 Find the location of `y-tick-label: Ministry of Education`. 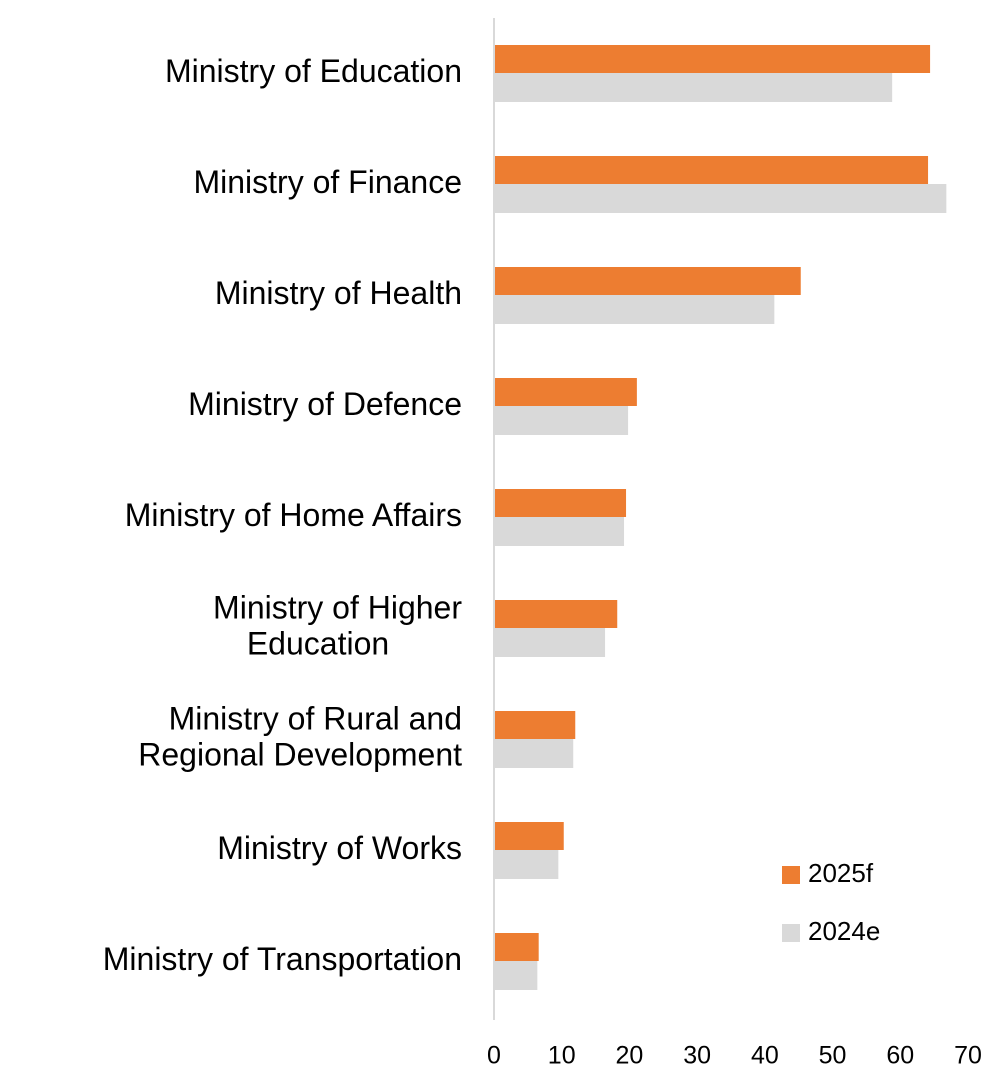

y-tick-label: Ministry of Education is located at coordinates (313, 71).